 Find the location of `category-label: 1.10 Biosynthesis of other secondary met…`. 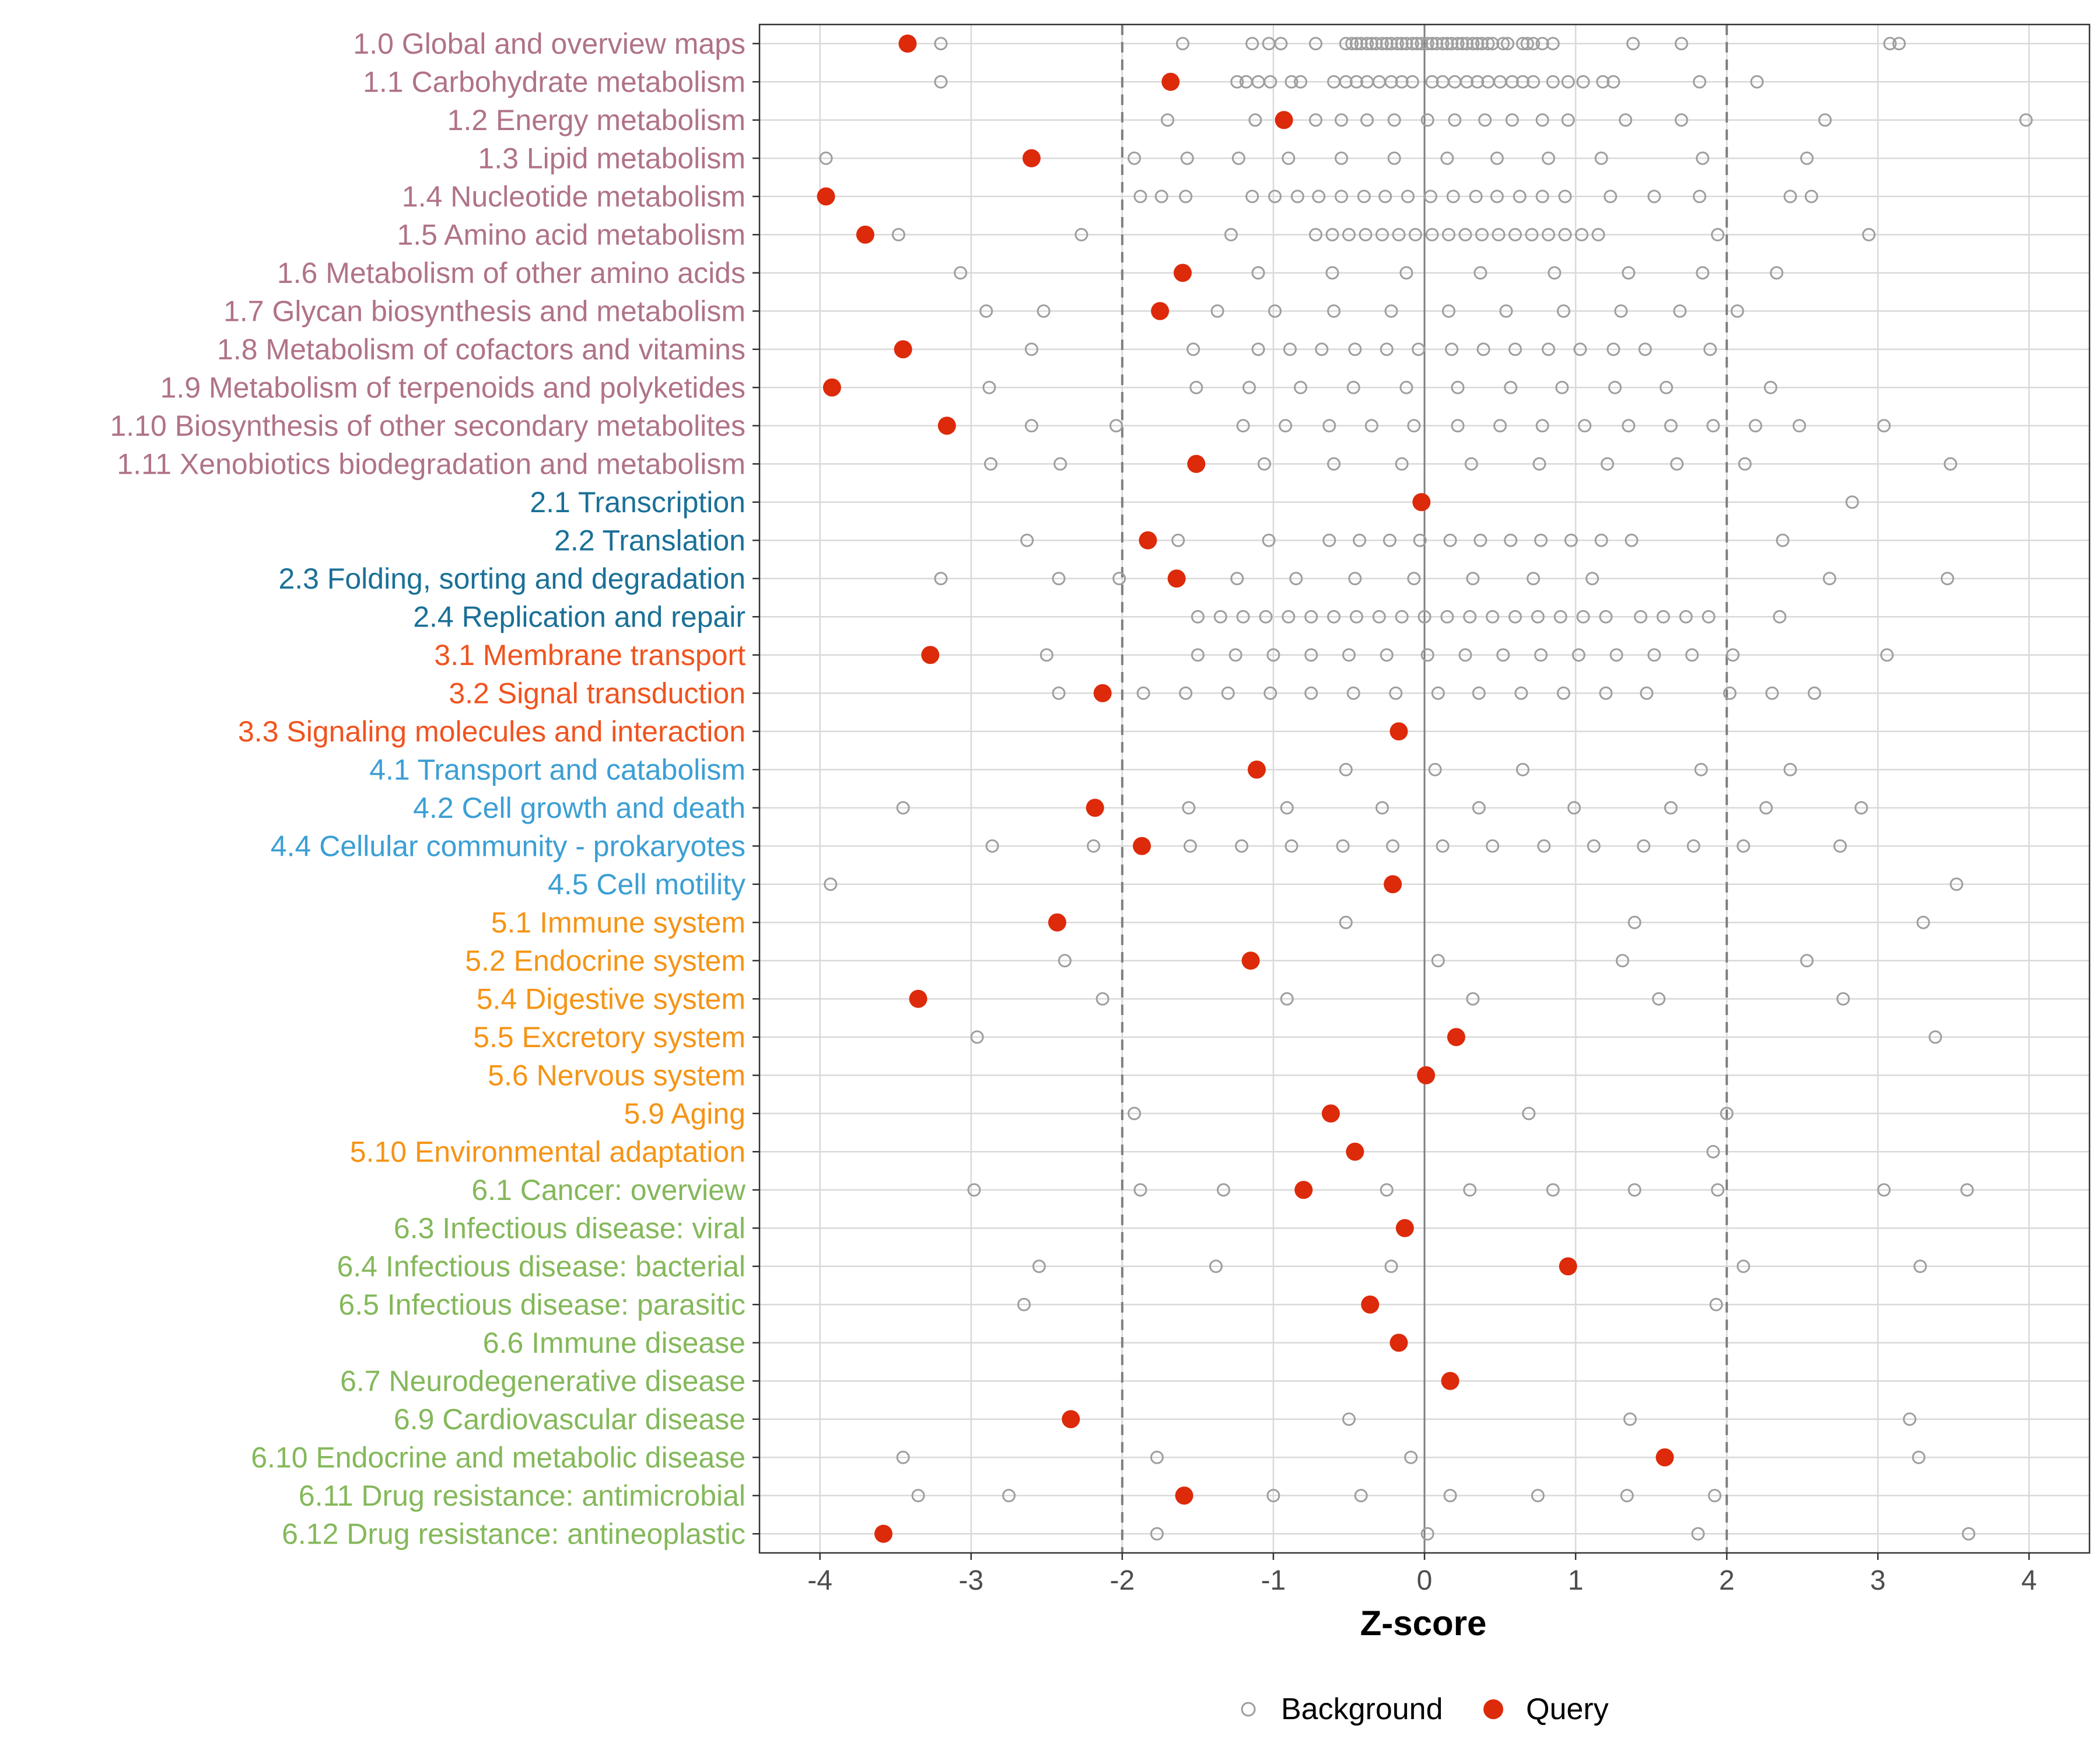

category-label: 1.10 Biosynthesis of other secondary met… is located at coordinates (428, 426).